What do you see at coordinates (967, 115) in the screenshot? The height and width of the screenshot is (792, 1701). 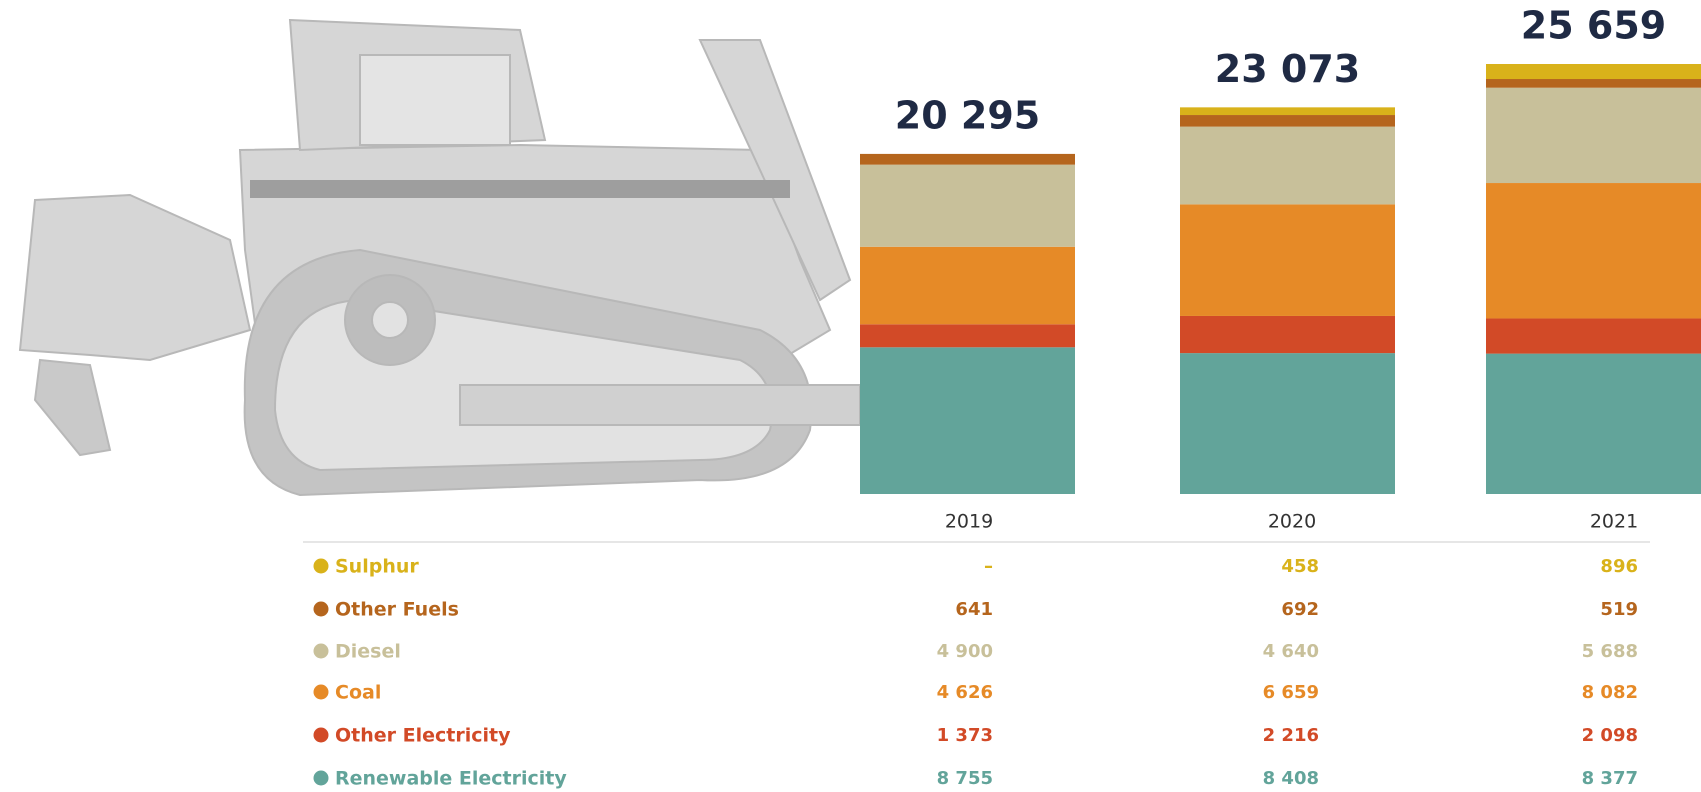 I see `total-label: 20 295` at bounding box center [967, 115].